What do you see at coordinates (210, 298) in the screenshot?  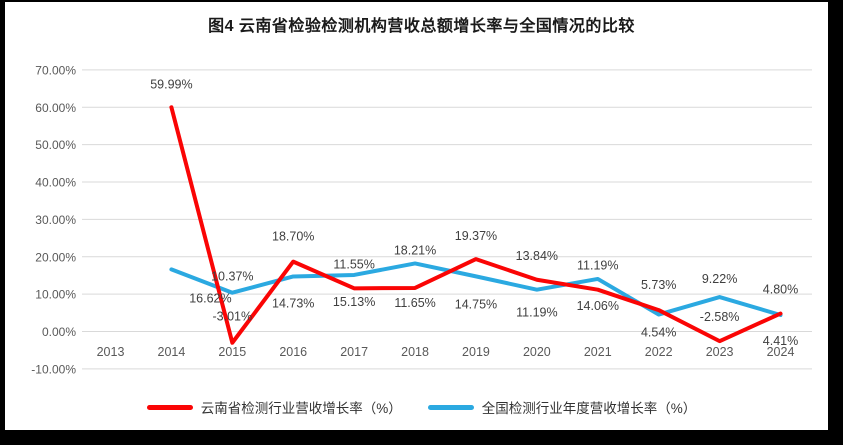 I see `data-label: 16.62%` at bounding box center [210, 298].